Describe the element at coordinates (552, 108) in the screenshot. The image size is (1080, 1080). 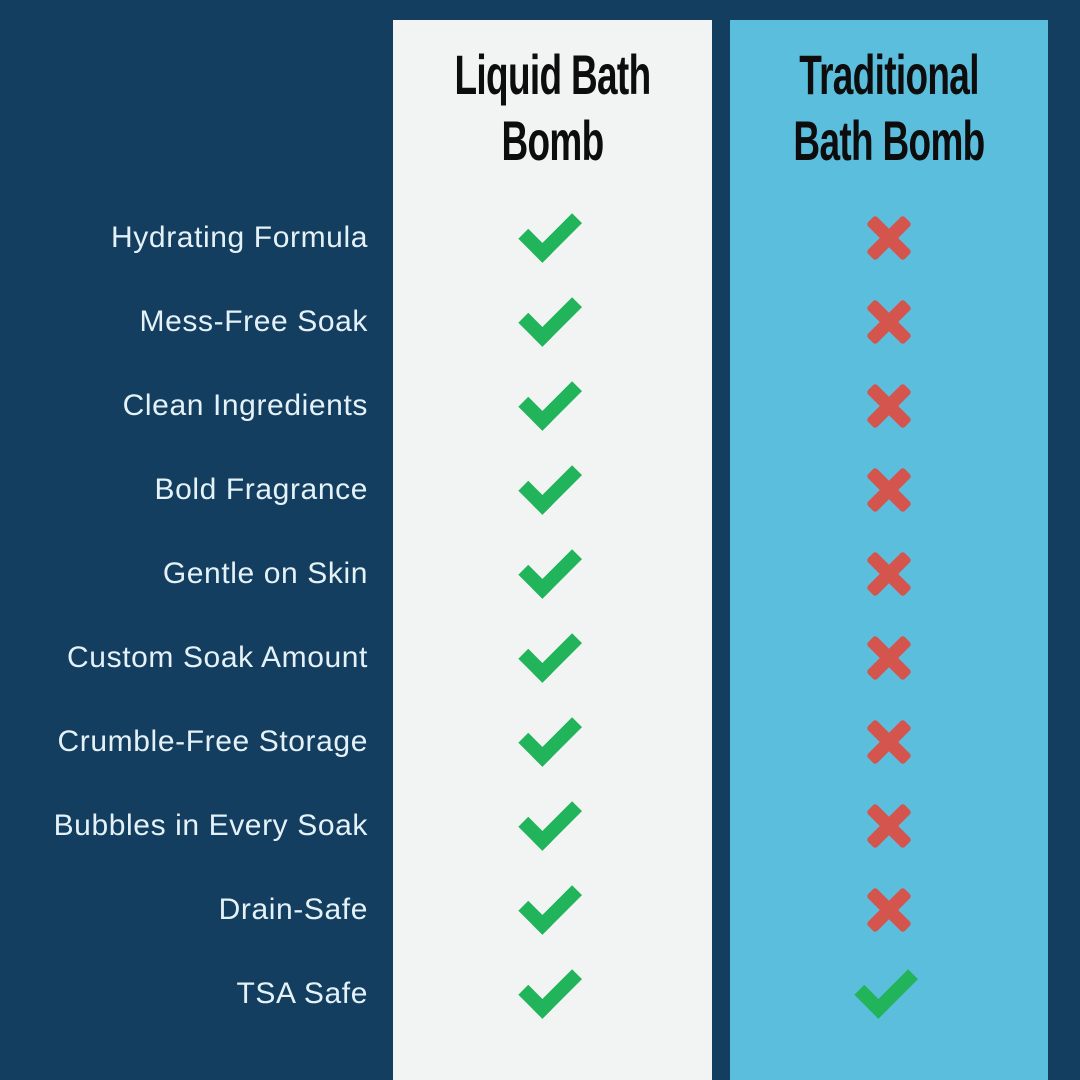
I see `liquid-column-title: Liquid Bath Bomb` at that location.